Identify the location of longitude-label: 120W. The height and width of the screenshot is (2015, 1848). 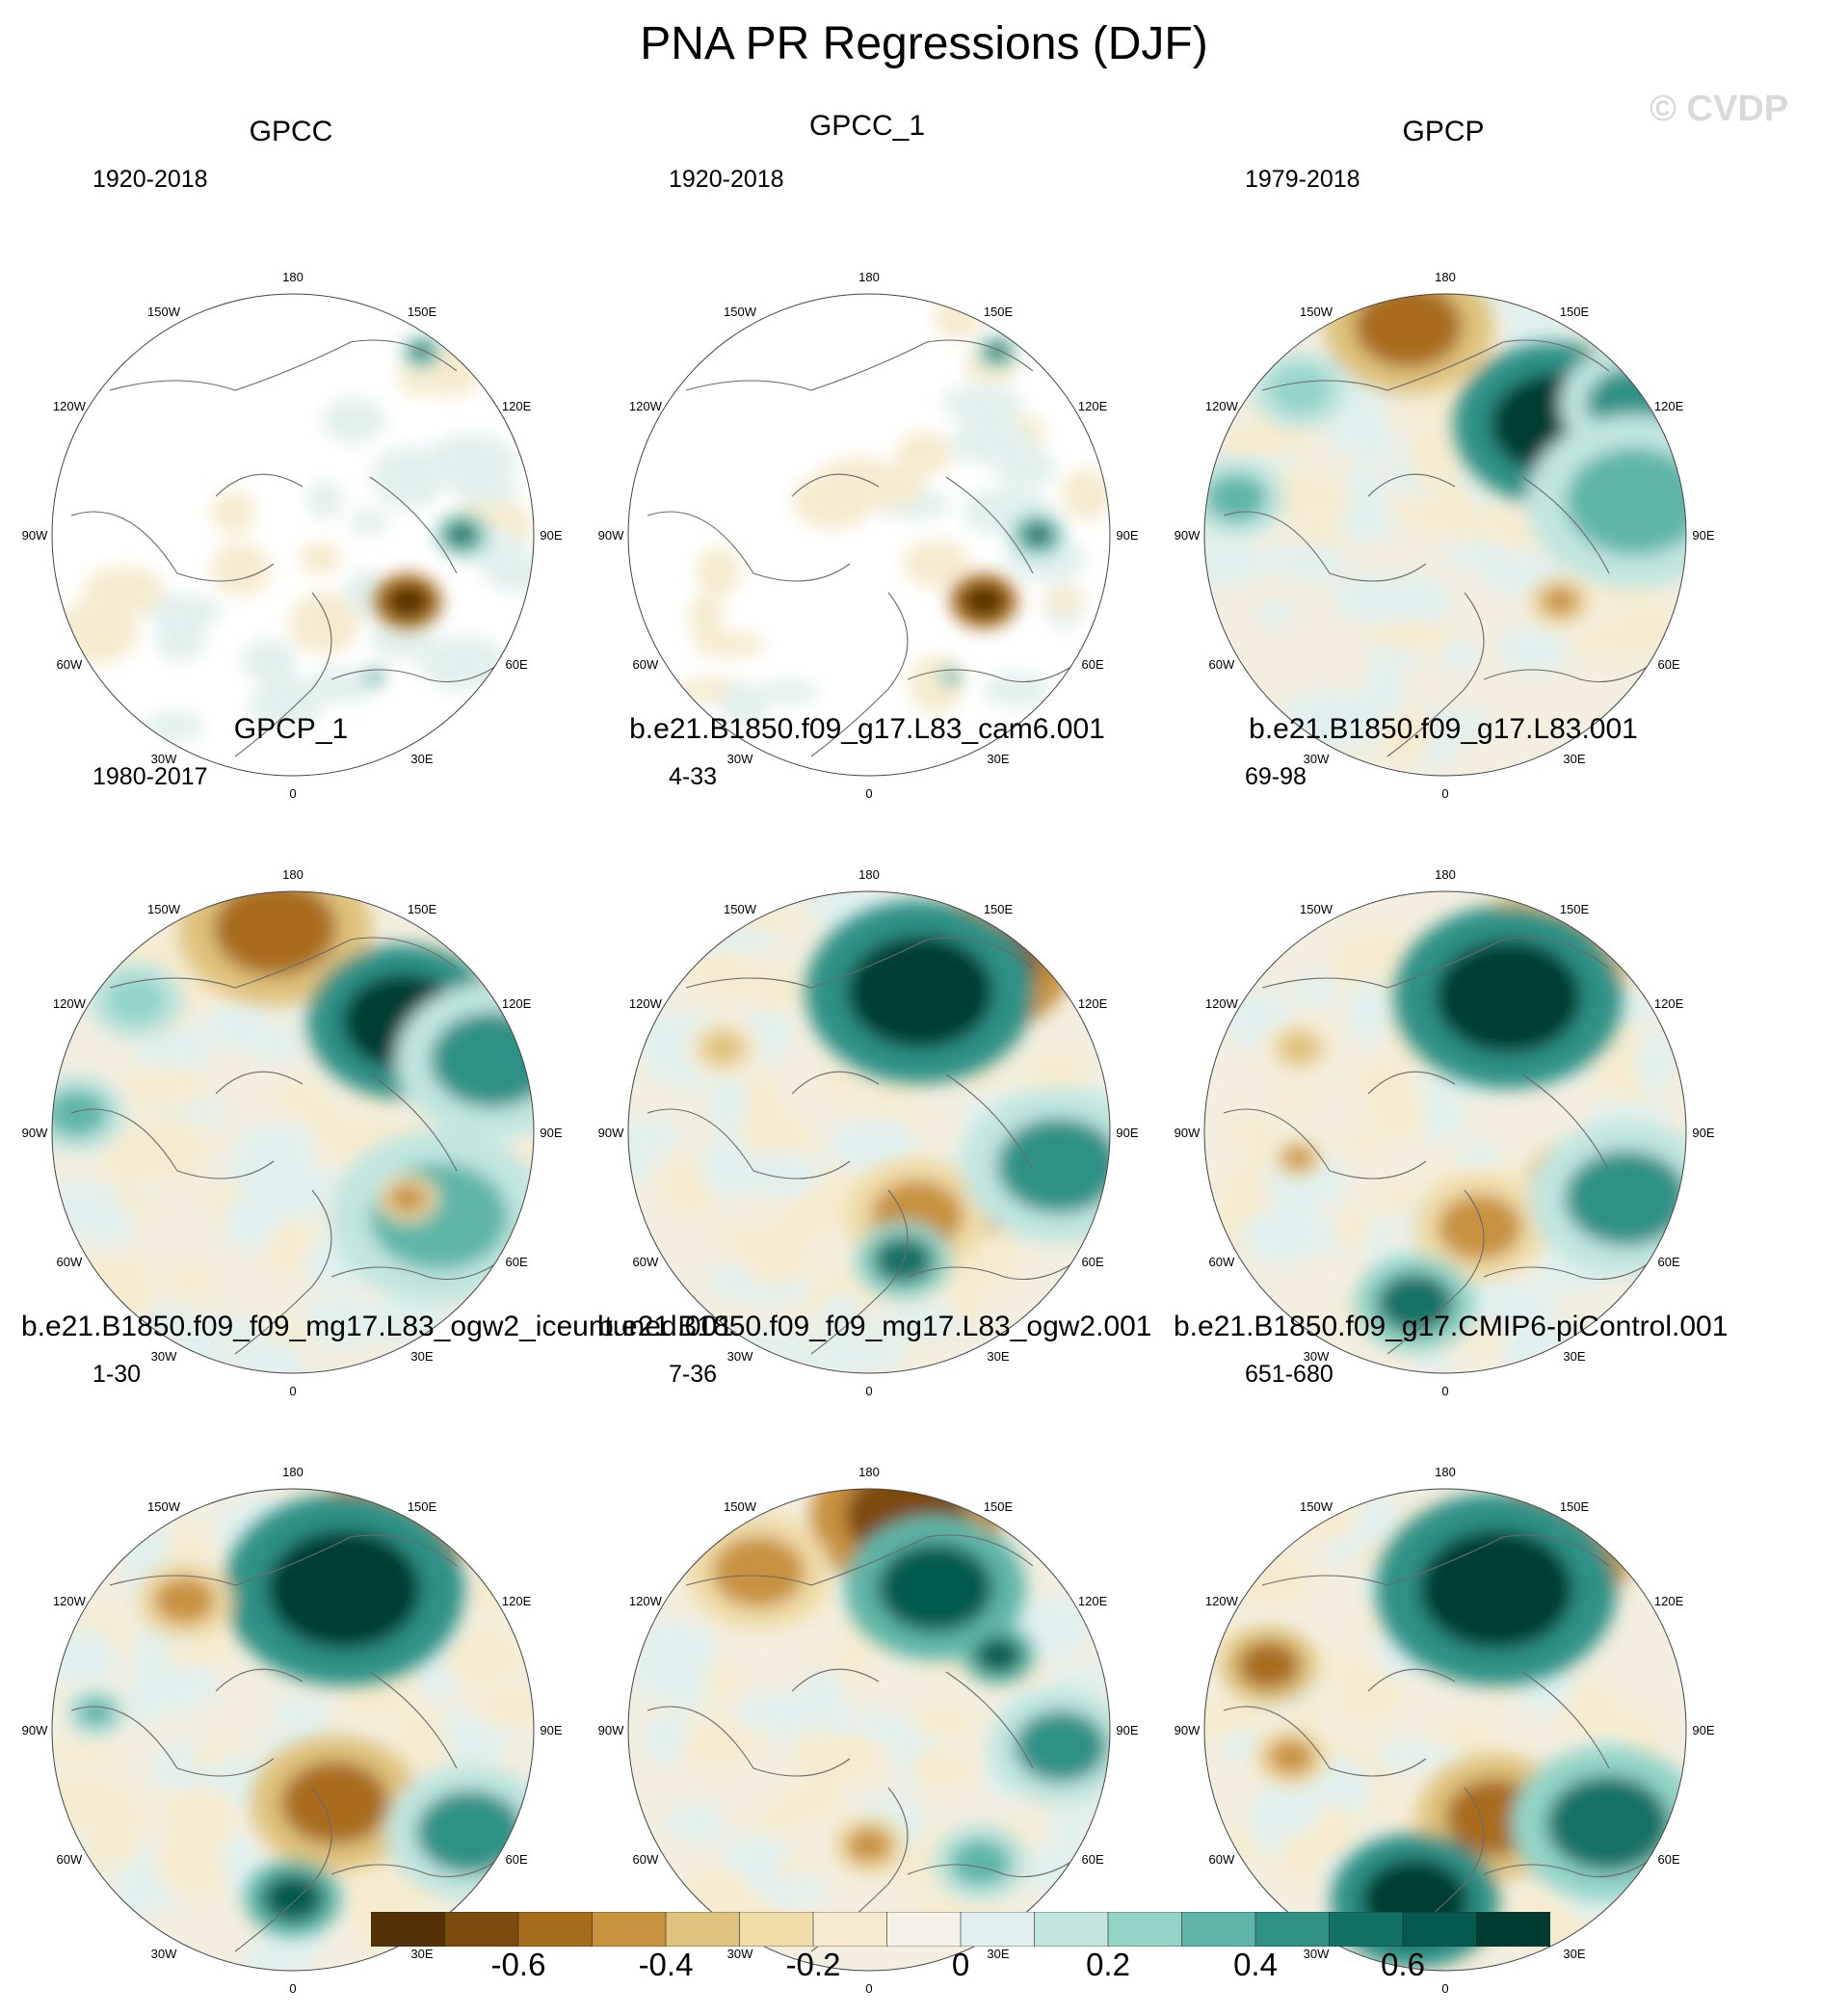
(70, 406).